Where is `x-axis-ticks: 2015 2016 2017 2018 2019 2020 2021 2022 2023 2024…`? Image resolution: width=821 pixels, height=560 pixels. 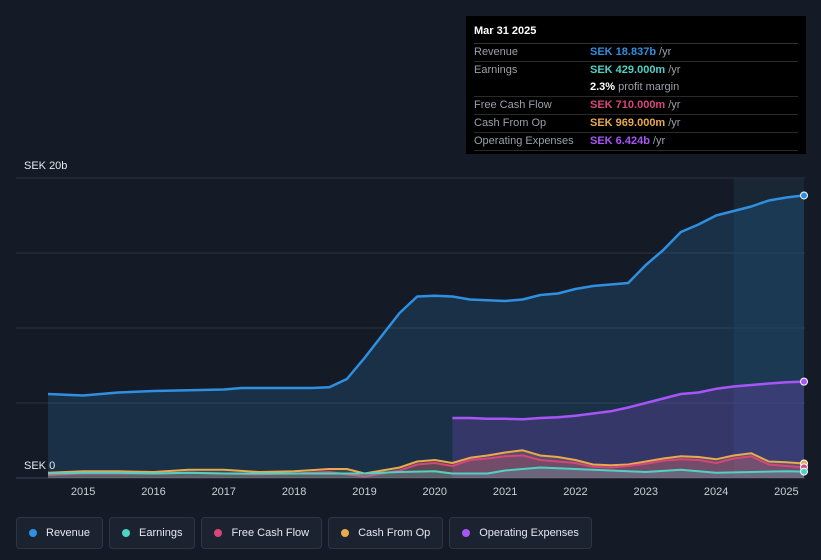 x-axis-ticks: 2015 2016 2017 2018 2019 2020 2021 2022 2023 2024… is located at coordinates (435, 492).